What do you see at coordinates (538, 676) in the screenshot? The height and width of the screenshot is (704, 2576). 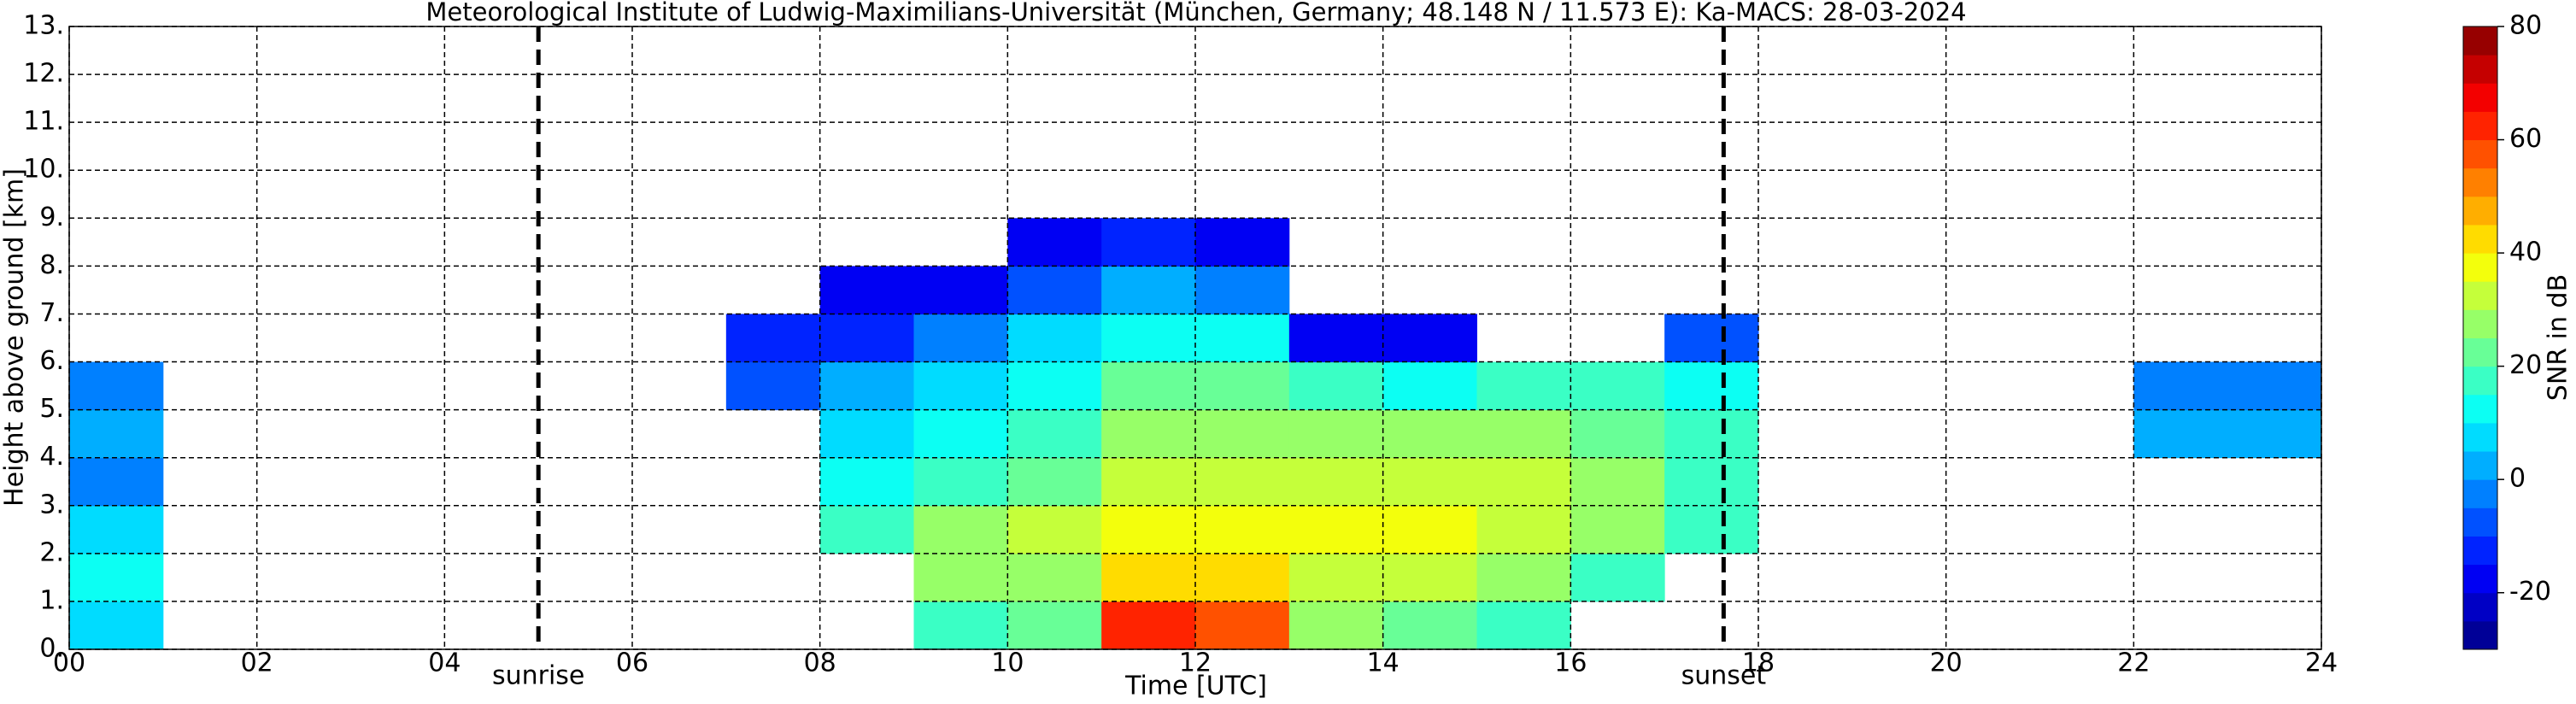 I see `annotation-label: sunrise` at bounding box center [538, 676].